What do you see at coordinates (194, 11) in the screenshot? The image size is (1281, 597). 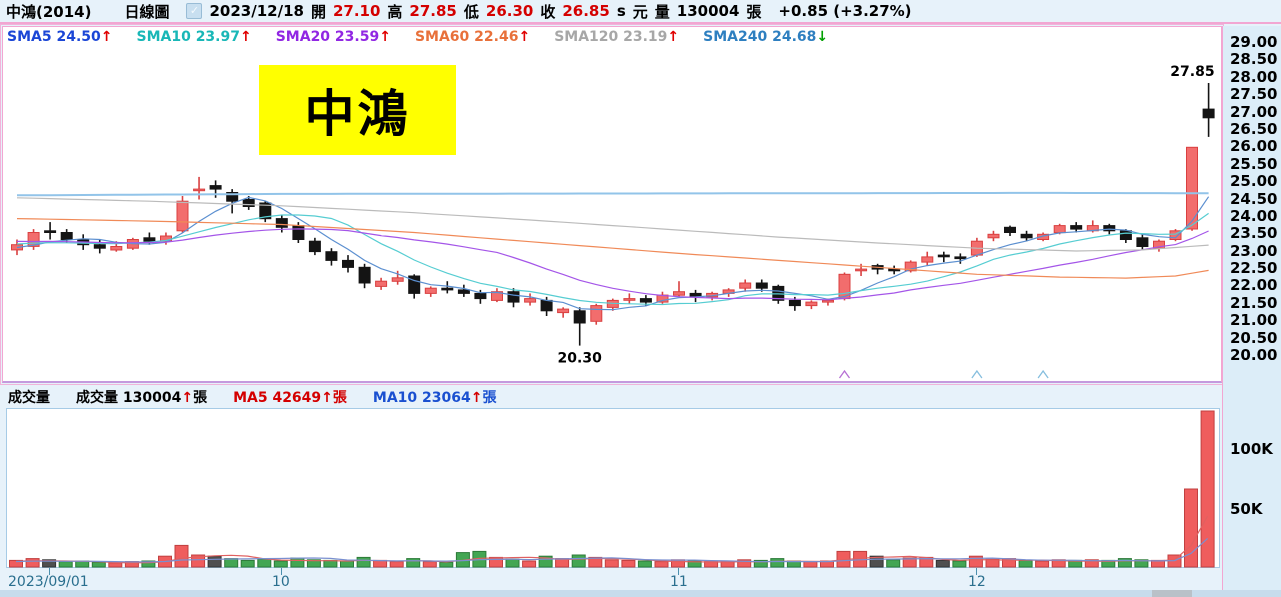 I see `checkbox-icon: ✓` at bounding box center [194, 11].